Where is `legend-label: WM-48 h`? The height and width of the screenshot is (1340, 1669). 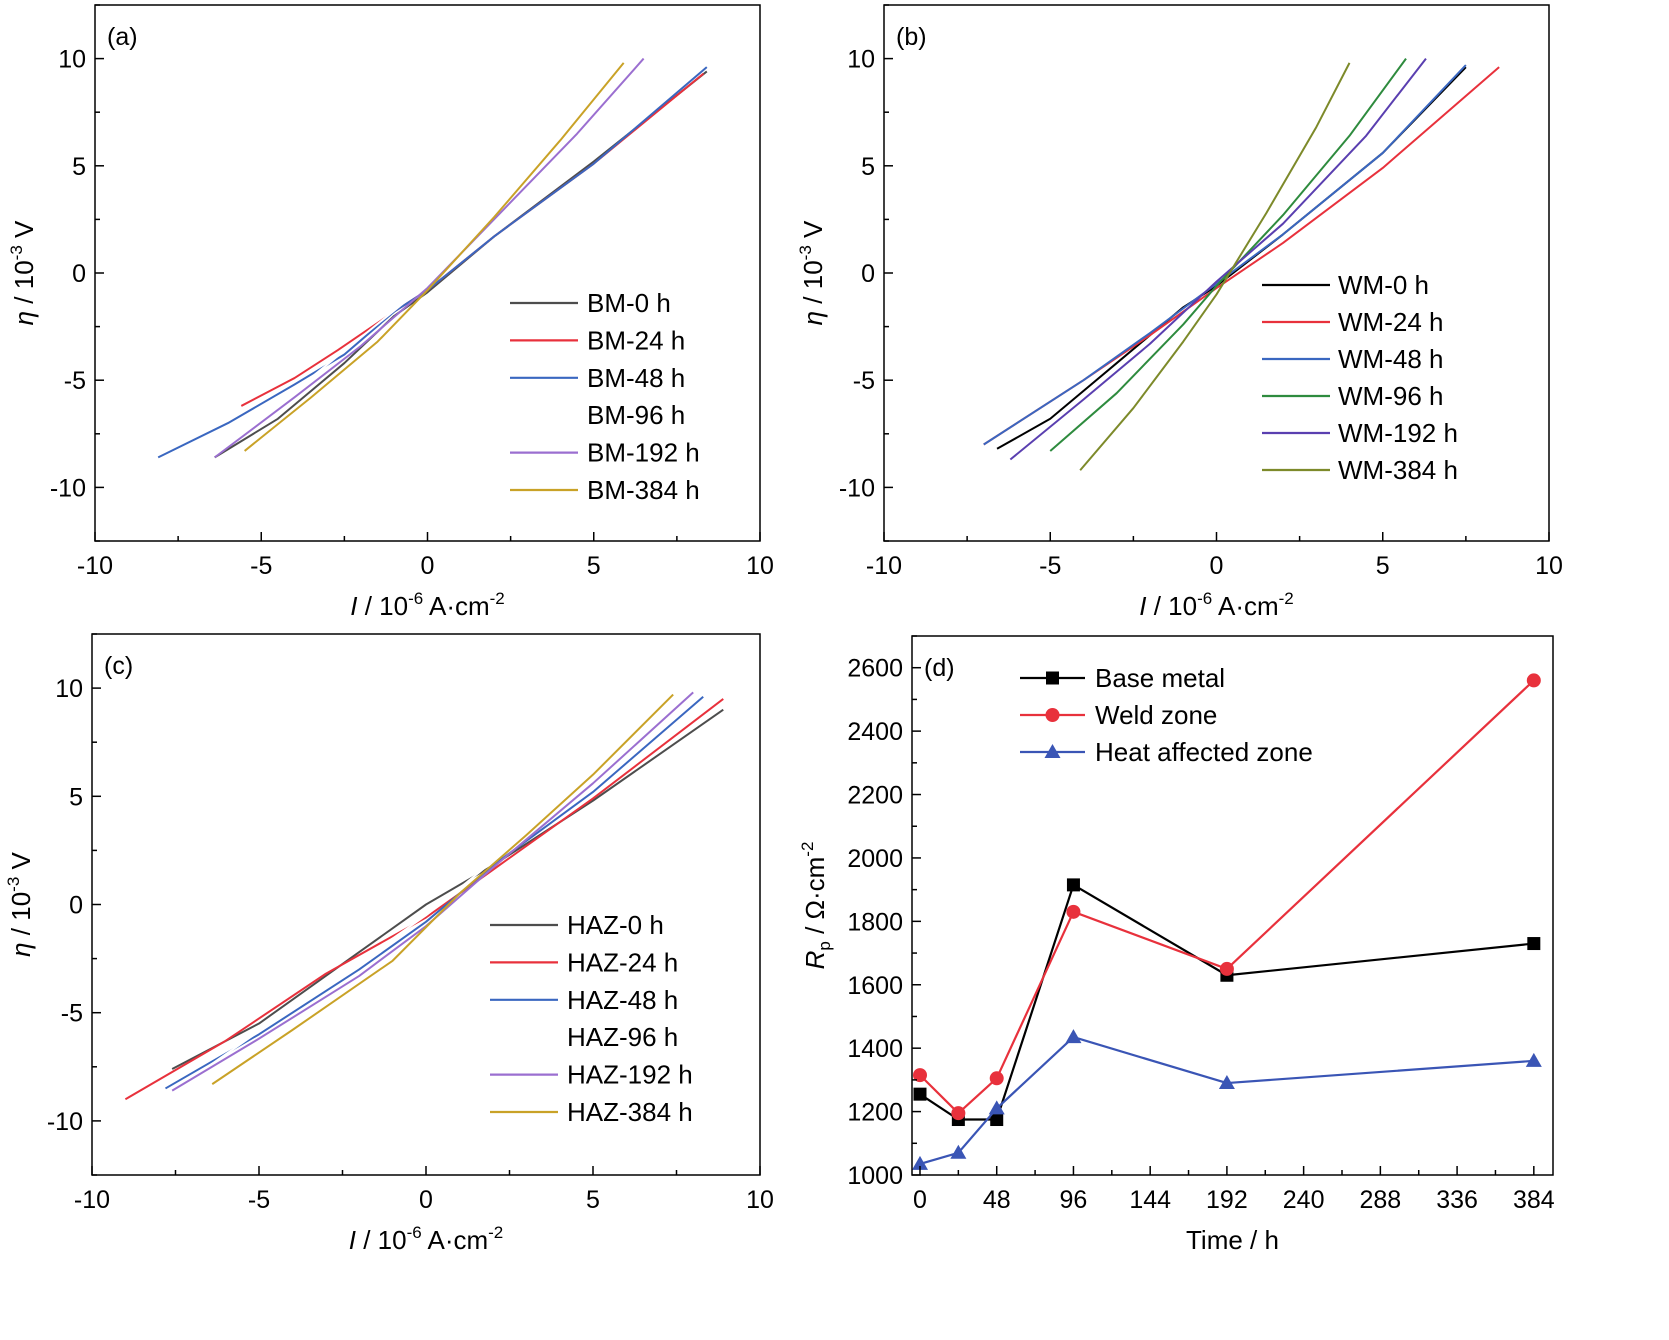 legend-label: WM-48 h is located at coordinates (1390, 359).